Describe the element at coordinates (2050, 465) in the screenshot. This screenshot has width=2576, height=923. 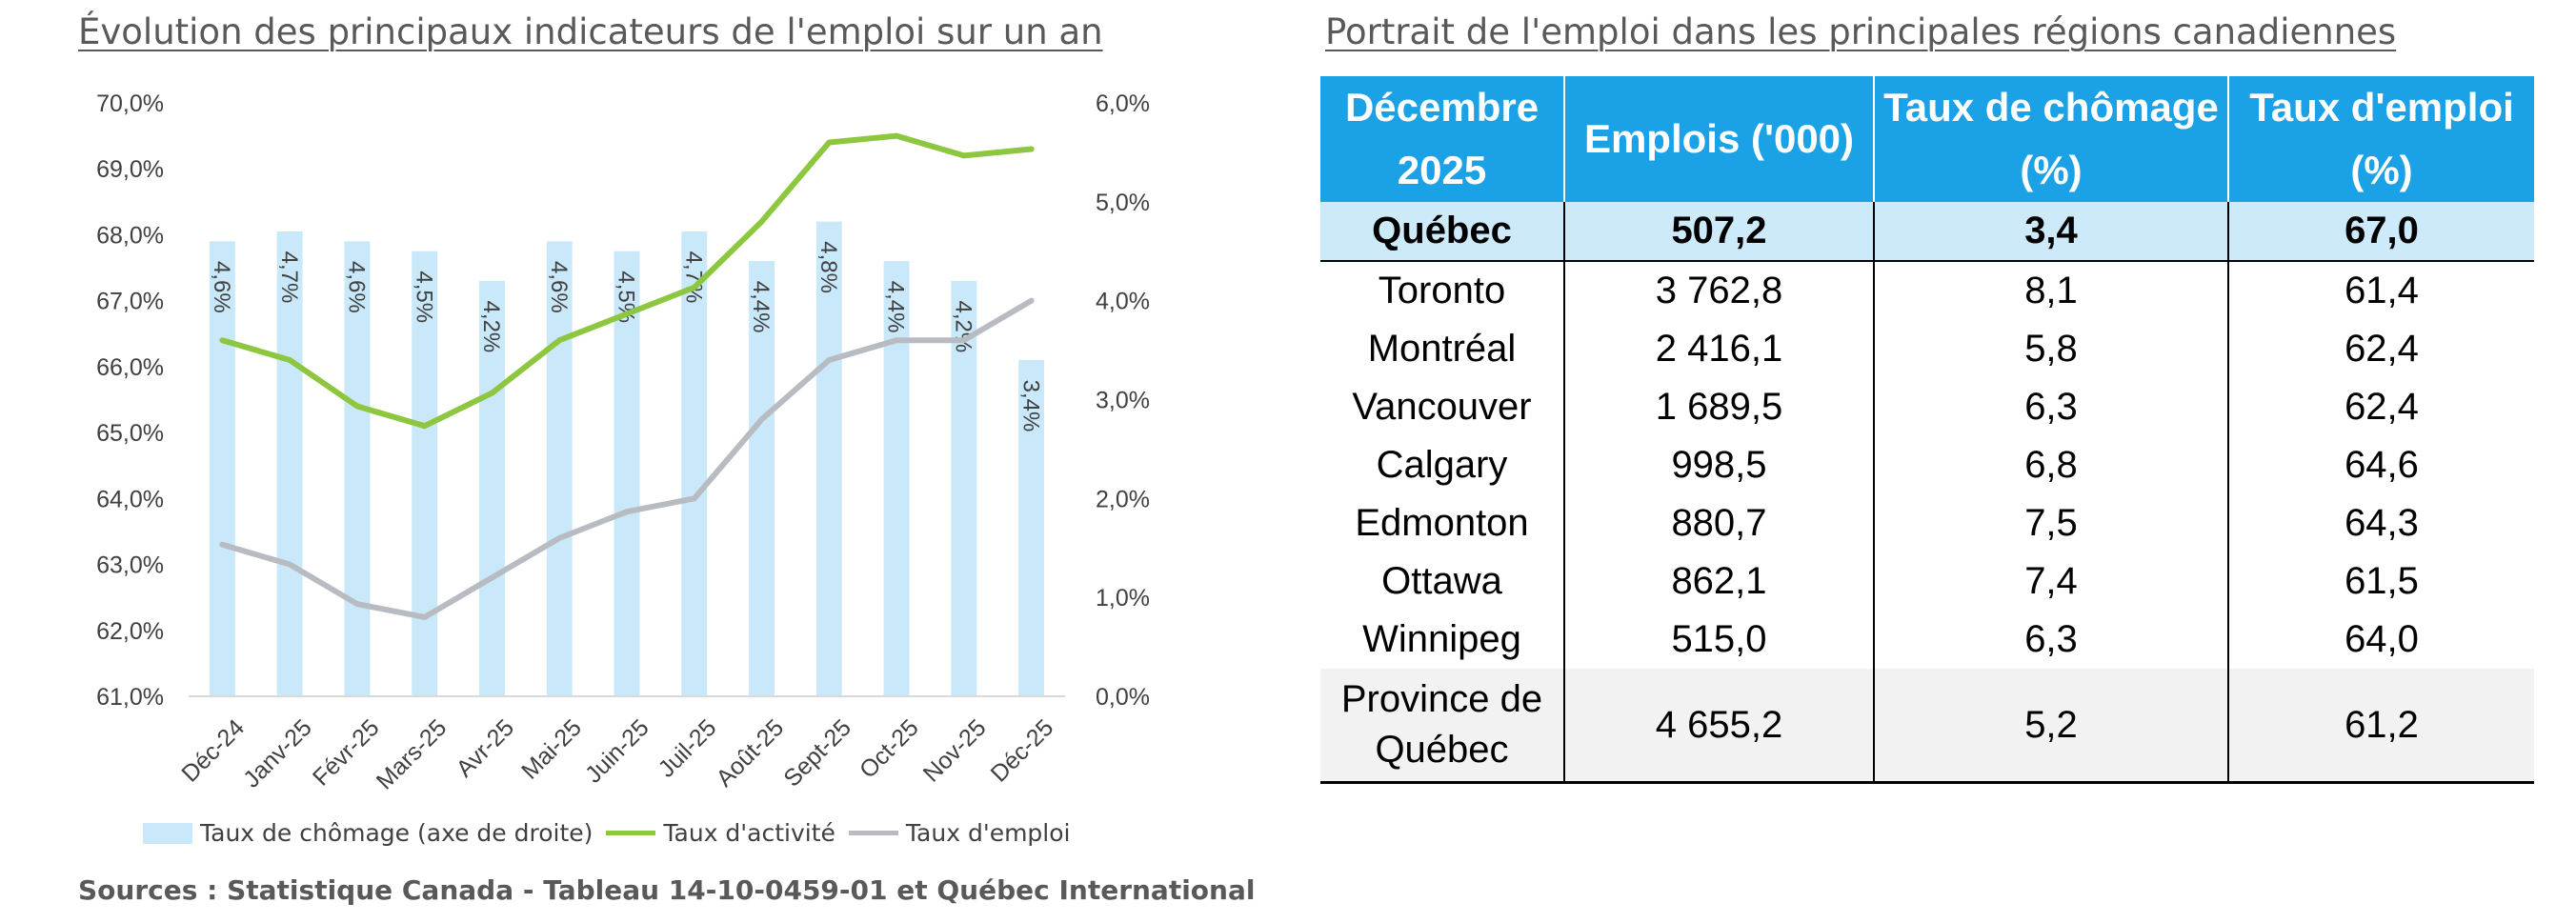
I see `cell-unemployment: 6,8` at that location.